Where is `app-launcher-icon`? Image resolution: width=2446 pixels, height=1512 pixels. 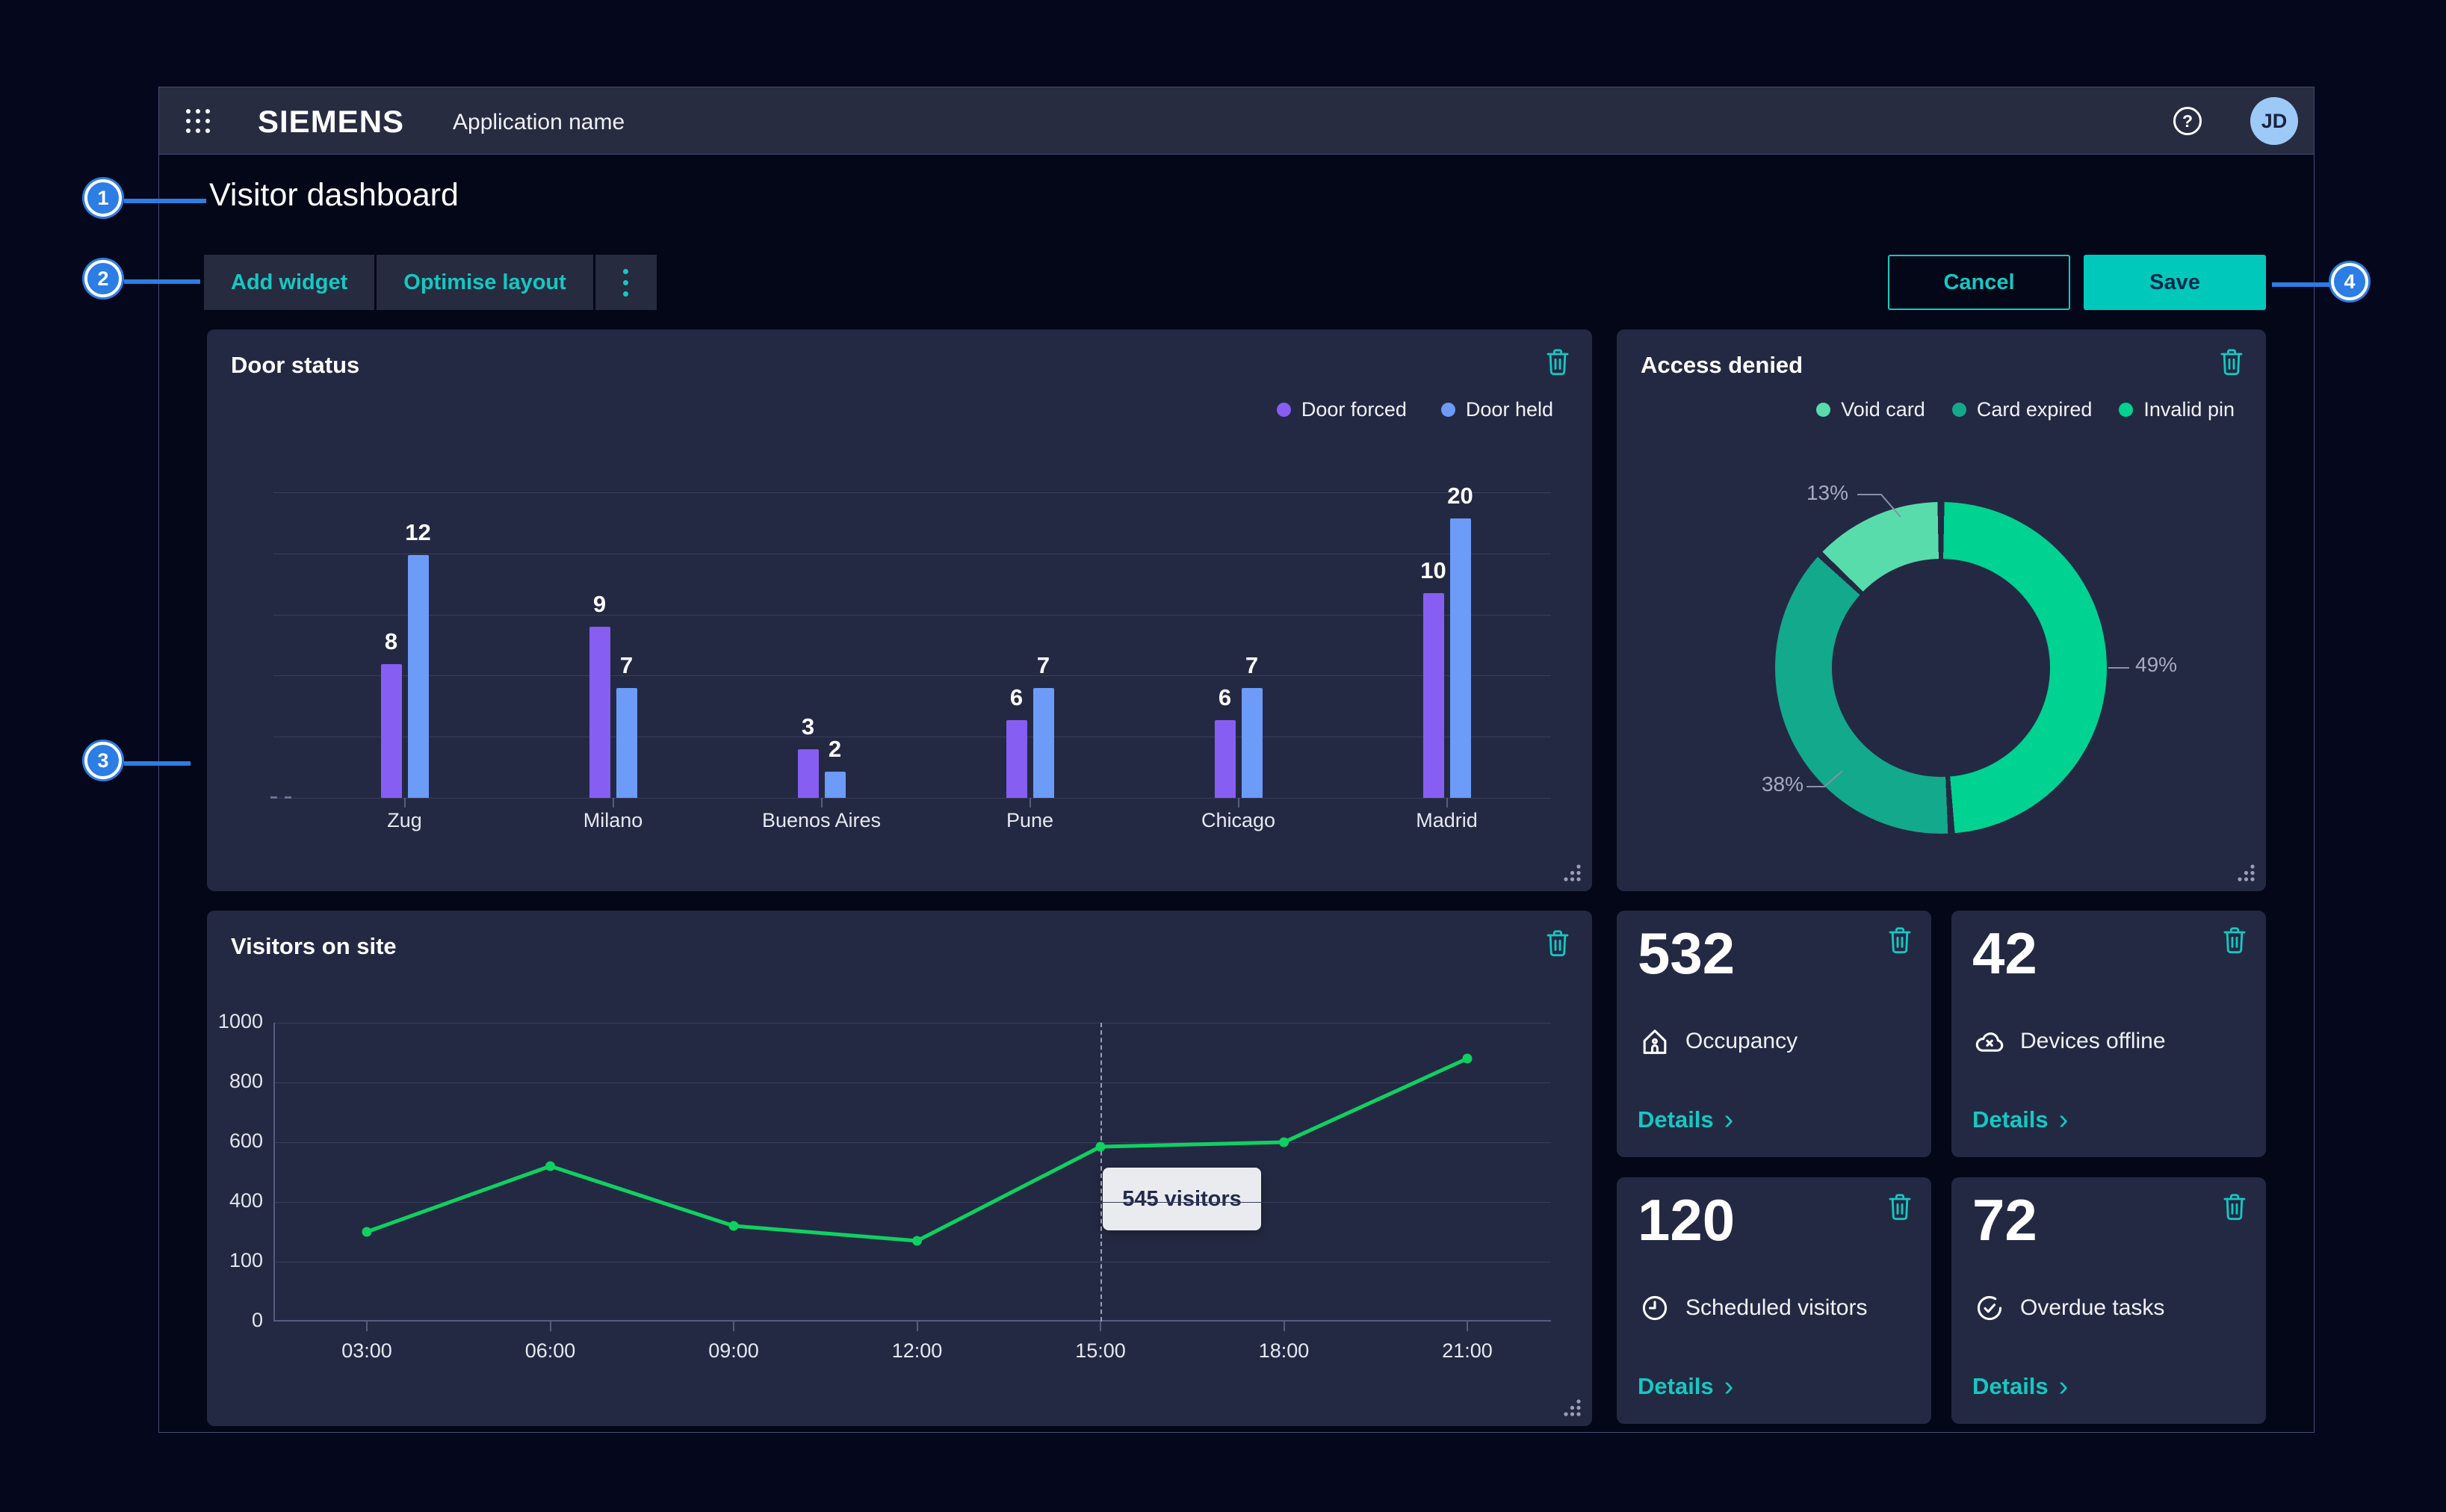
app-launcher-icon is located at coordinates (198, 121).